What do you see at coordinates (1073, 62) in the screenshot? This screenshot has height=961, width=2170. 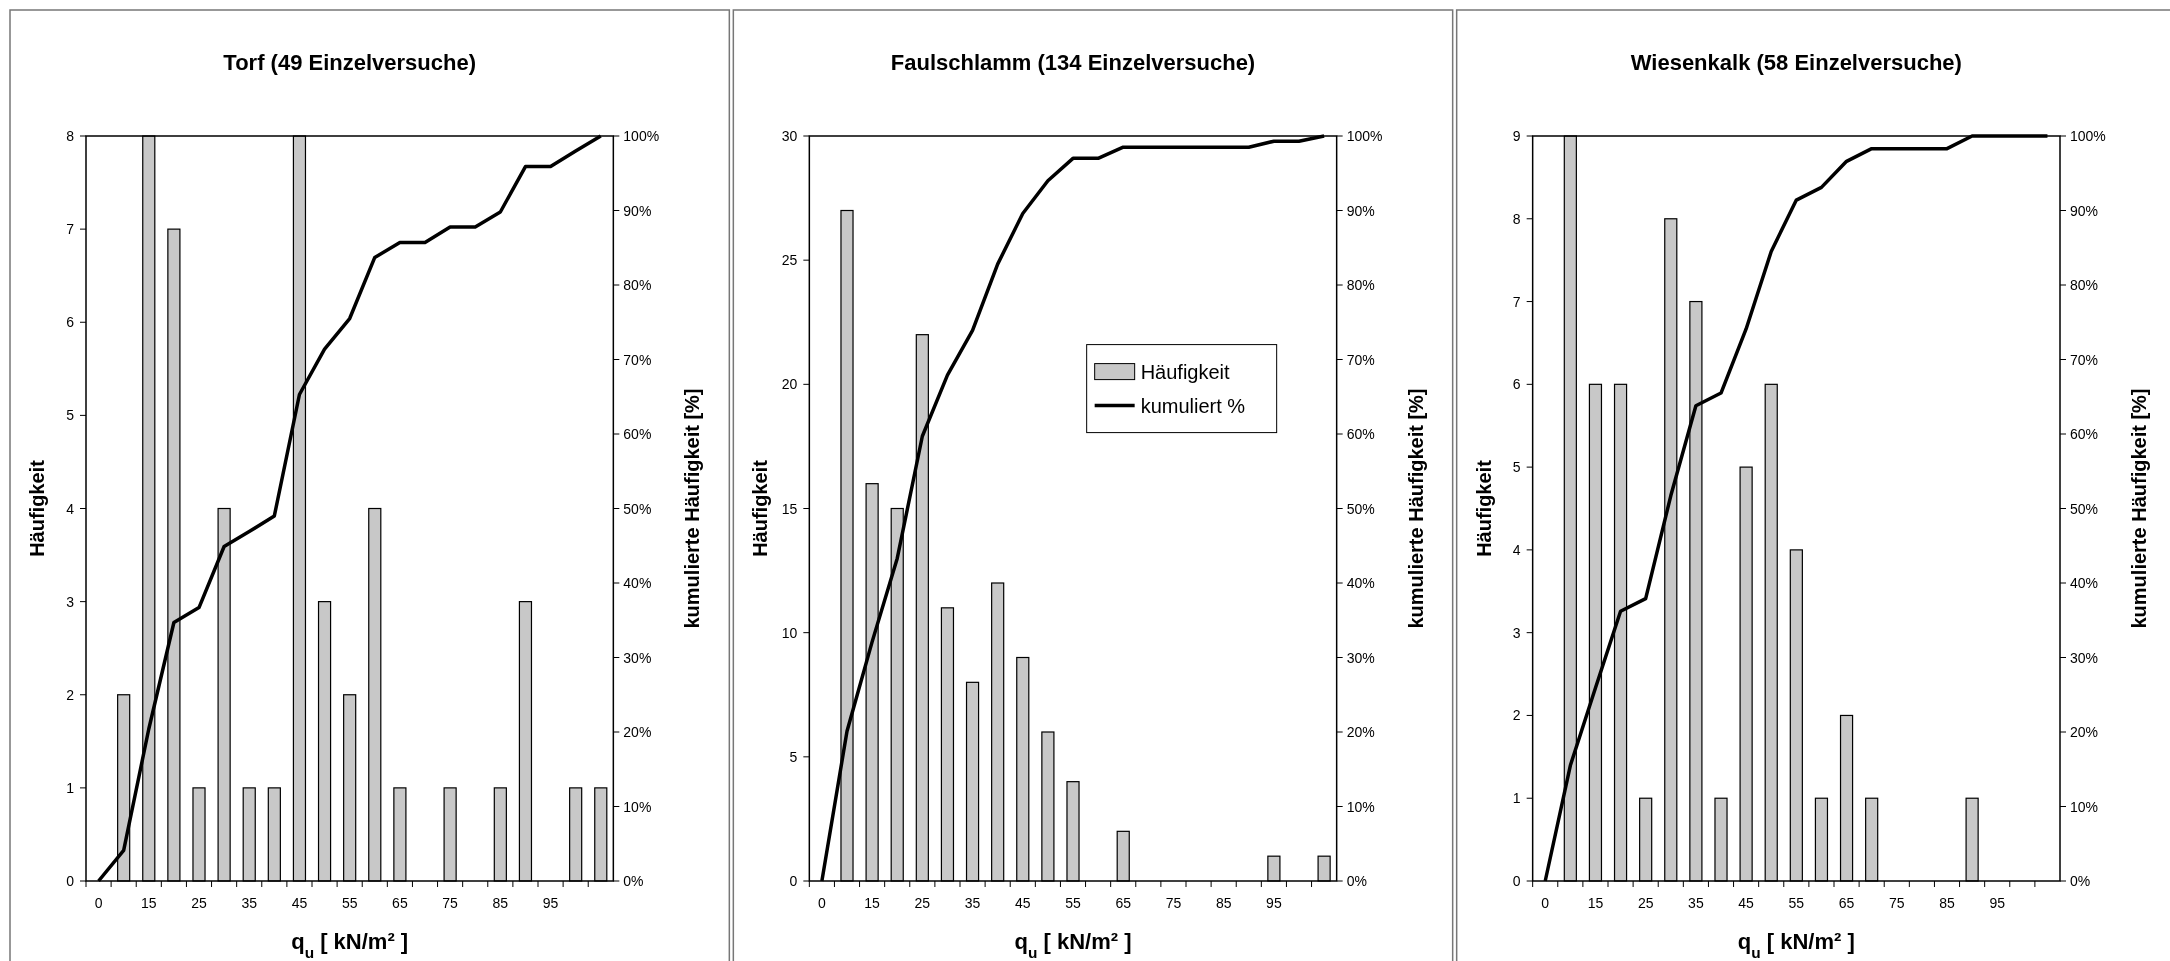 I see `chart-title: Faulschlamm (134 Einzelversuche)` at bounding box center [1073, 62].